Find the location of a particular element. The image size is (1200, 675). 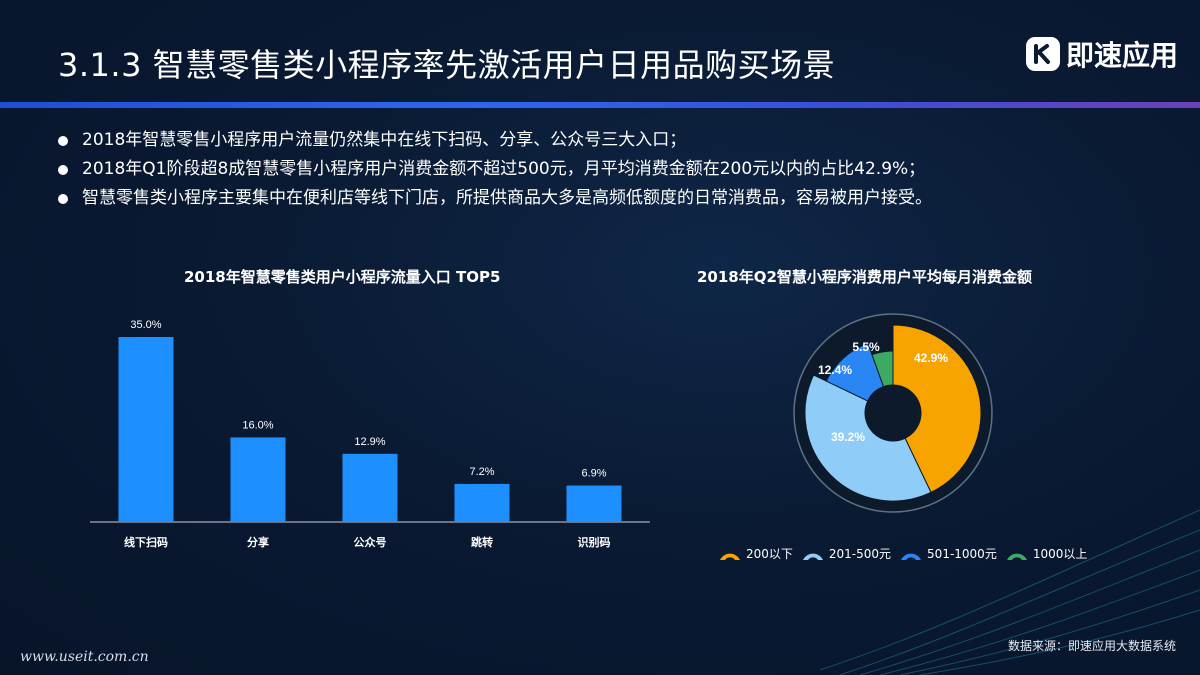

pie-value-label: 42.9% is located at coordinates (931, 358).